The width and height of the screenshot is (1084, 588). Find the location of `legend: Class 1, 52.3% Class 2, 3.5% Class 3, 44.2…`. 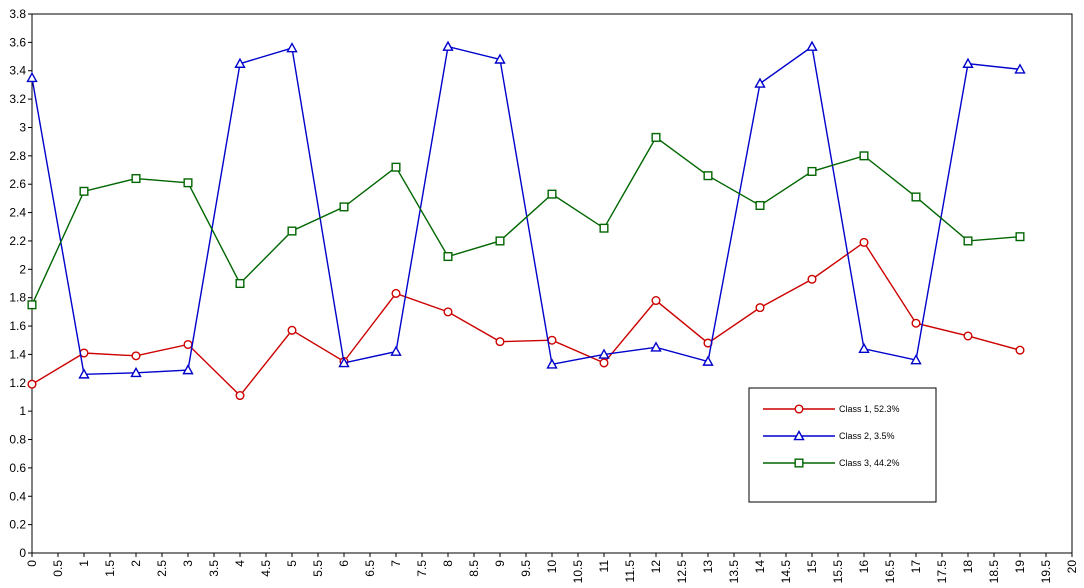

legend: Class 1, 52.3% Class 2, 3.5% Class 3, 44.2… is located at coordinates (842, 445).